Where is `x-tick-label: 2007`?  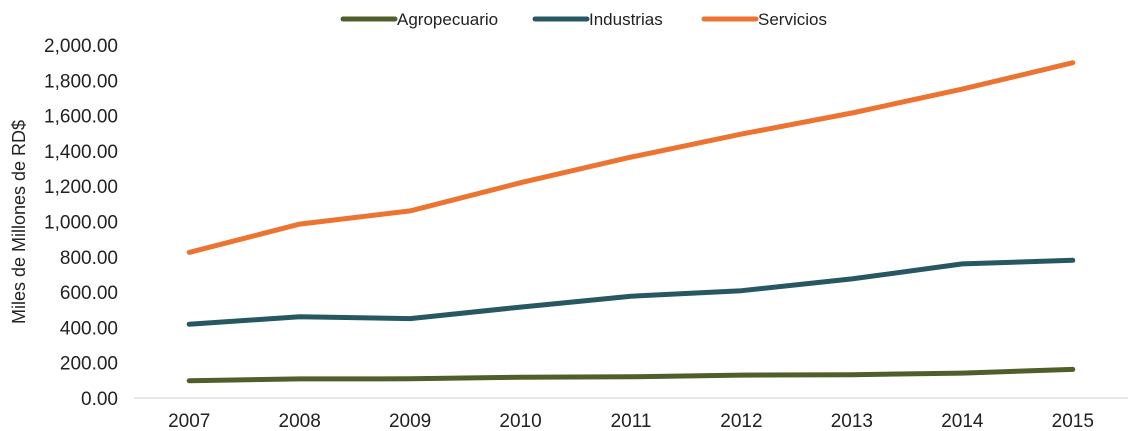 x-tick-label: 2007 is located at coordinates (189, 421).